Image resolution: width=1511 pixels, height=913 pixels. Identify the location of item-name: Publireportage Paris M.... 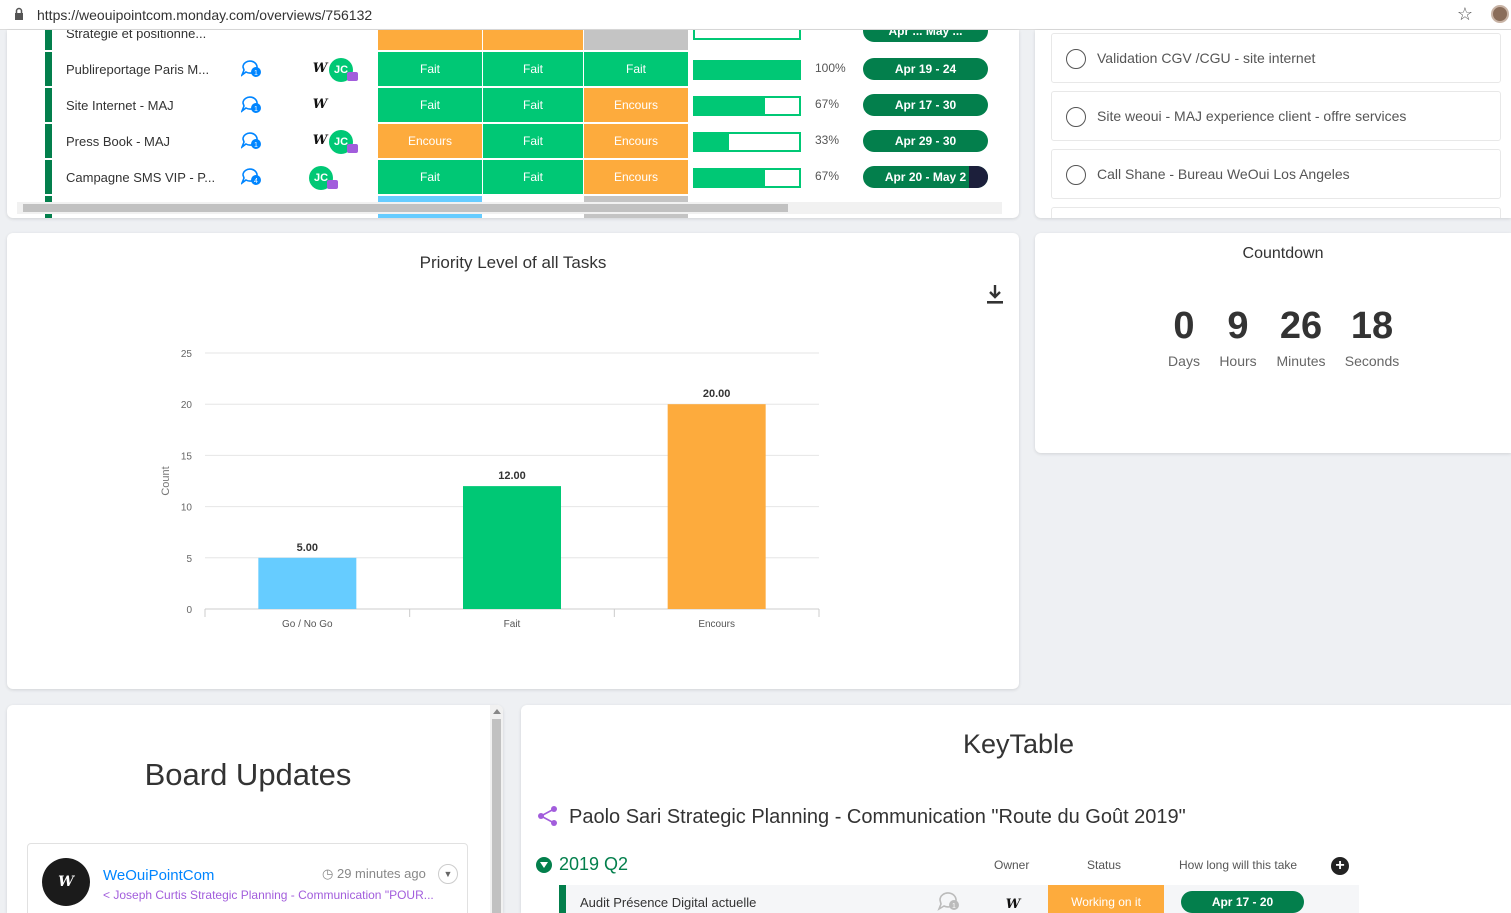
(138, 69).